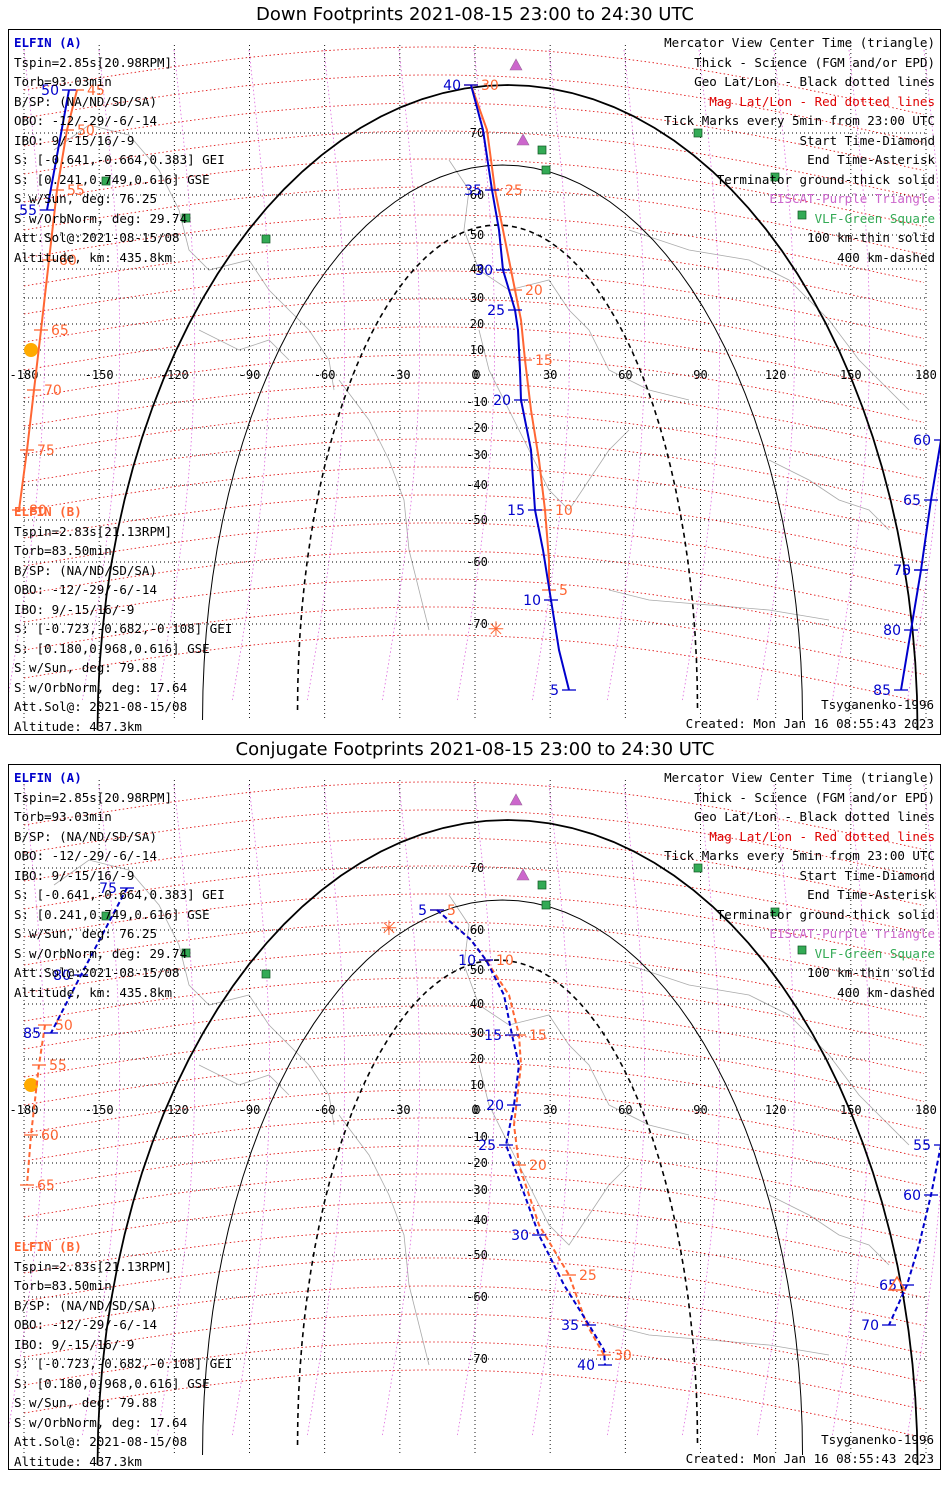  Describe the element at coordinates (496, 311) in the screenshot. I see `elfin-a-down-tick-label: 25` at that location.